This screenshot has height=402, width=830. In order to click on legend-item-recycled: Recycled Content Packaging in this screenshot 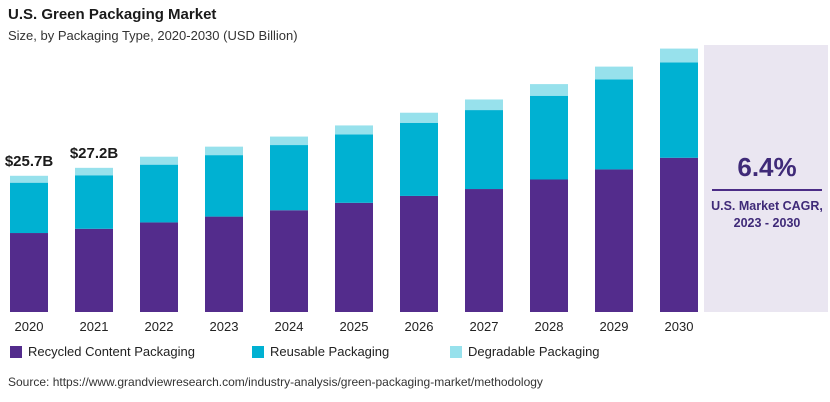, I will do `click(102, 351)`.